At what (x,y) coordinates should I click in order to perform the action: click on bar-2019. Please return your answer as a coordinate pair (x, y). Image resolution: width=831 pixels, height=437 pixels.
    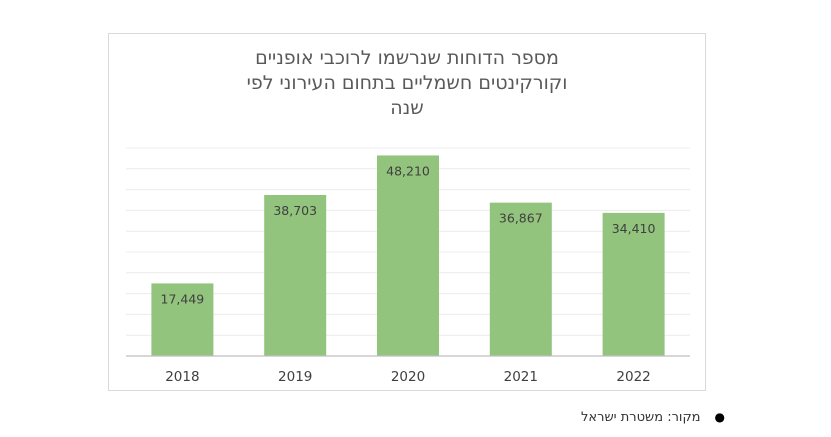
    Looking at the image, I should click on (295, 275).